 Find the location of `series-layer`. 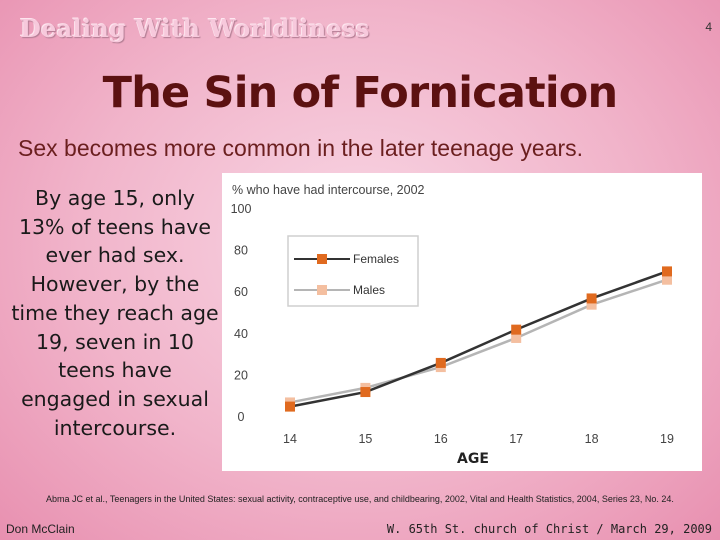

series-layer is located at coordinates (478, 339).